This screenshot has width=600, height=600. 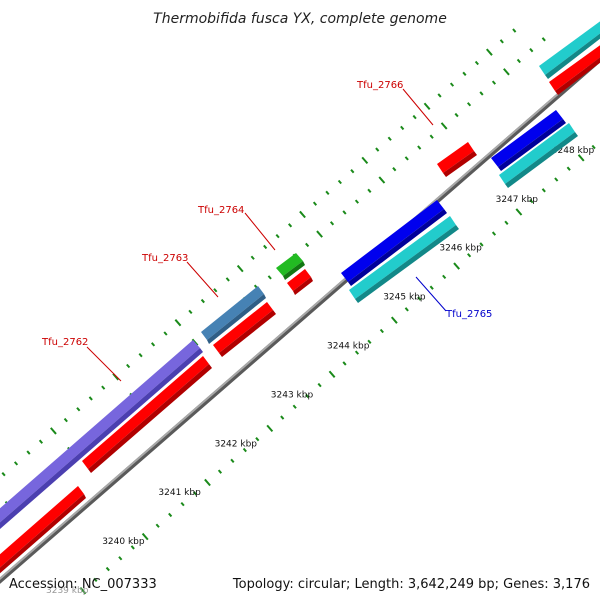 What do you see at coordinates (573, 151) in the screenshot?
I see `tick-label: 3248 kbp` at bounding box center [573, 151].